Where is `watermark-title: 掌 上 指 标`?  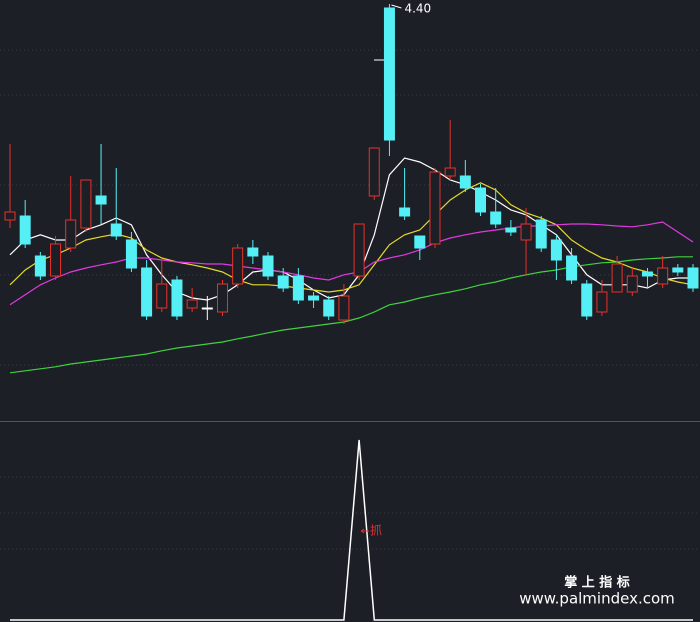
watermark-title: 掌 上 指 标 is located at coordinates (597, 583).